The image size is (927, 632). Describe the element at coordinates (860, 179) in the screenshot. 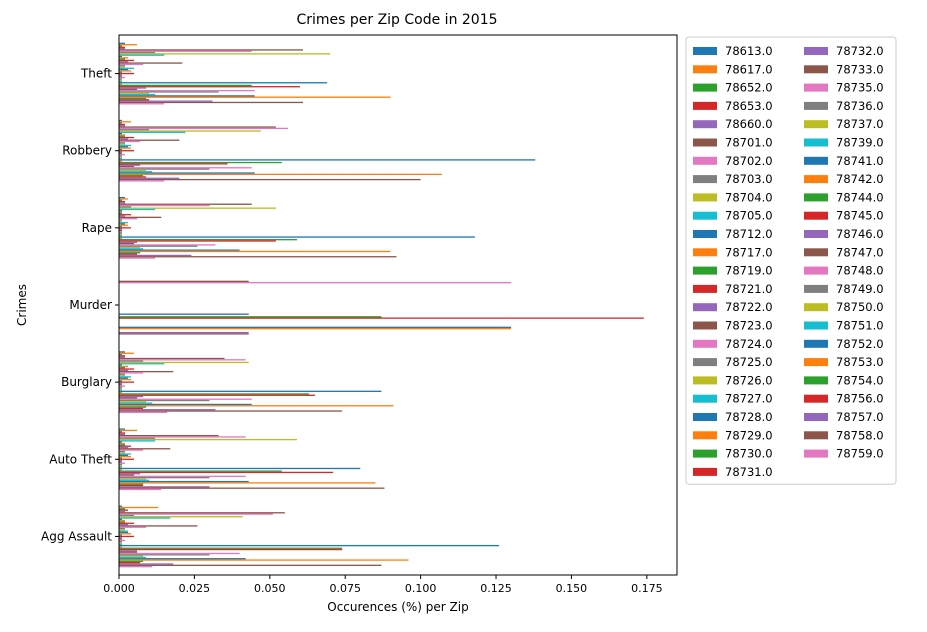

I see `legend-label: 78742.0` at that location.